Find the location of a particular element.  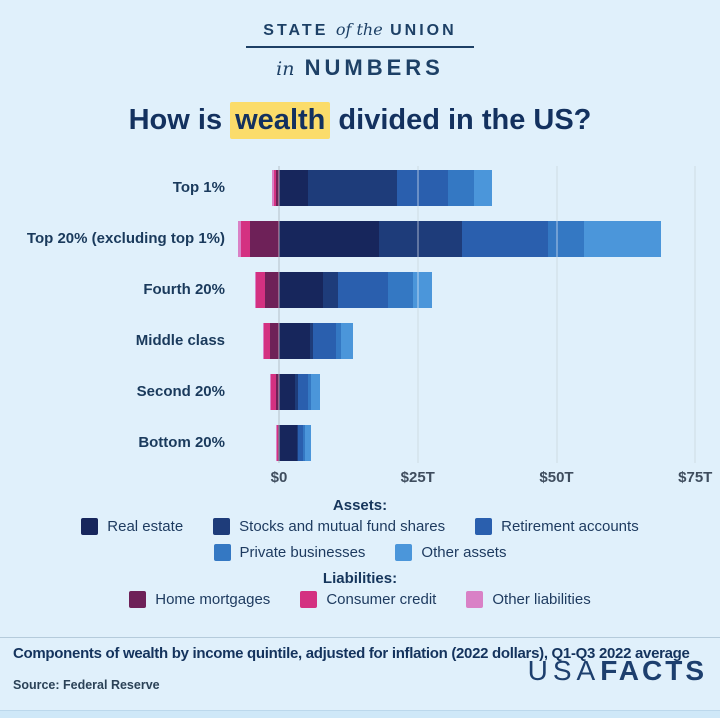

bar-segment-top-1-home-mortgages is located at coordinates (277, 188).